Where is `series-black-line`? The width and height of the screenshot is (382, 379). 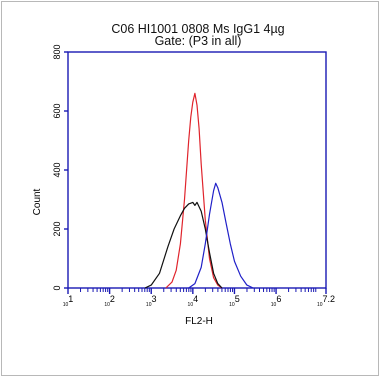 series-black-line is located at coordinates (183, 245).